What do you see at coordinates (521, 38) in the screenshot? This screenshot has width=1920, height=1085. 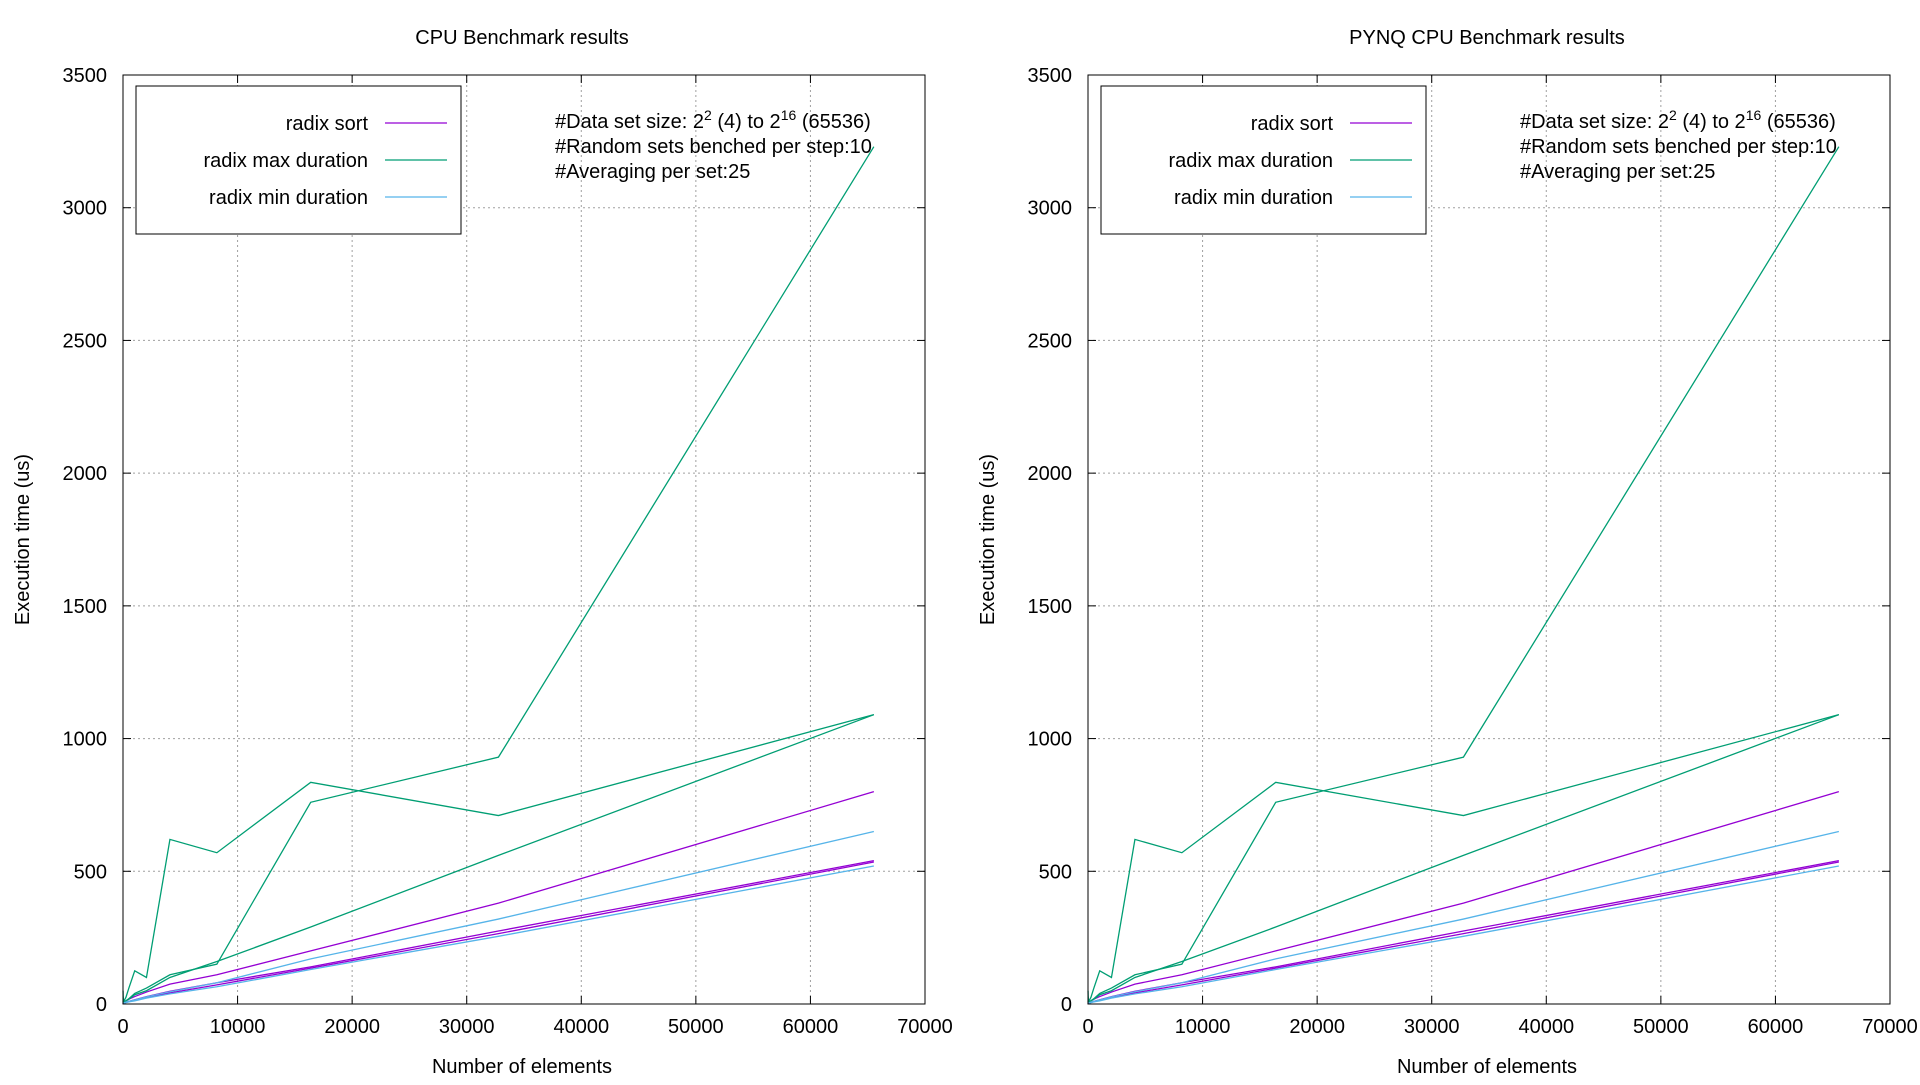 I see `chart-title: CPU Benchmark results` at bounding box center [521, 38].